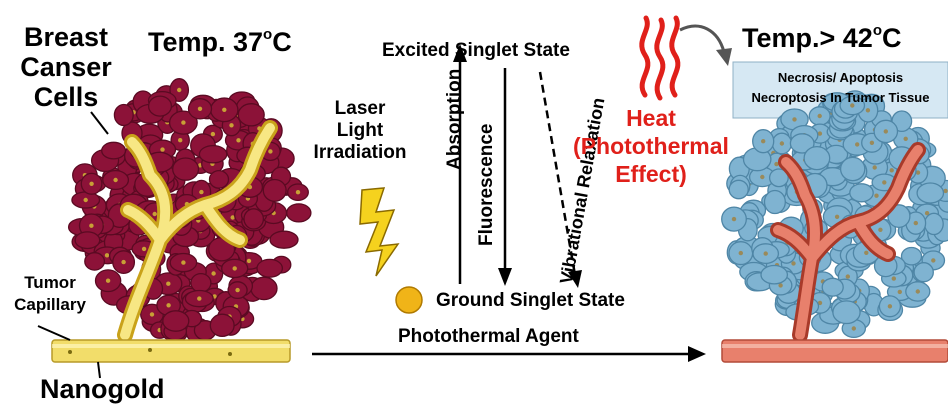 Image resolution: width=948 pixels, height=406 pixels. Describe the element at coordinates (486, 185) in the screenshot. I see `fluorescence-label: Fluorescence` at that location.